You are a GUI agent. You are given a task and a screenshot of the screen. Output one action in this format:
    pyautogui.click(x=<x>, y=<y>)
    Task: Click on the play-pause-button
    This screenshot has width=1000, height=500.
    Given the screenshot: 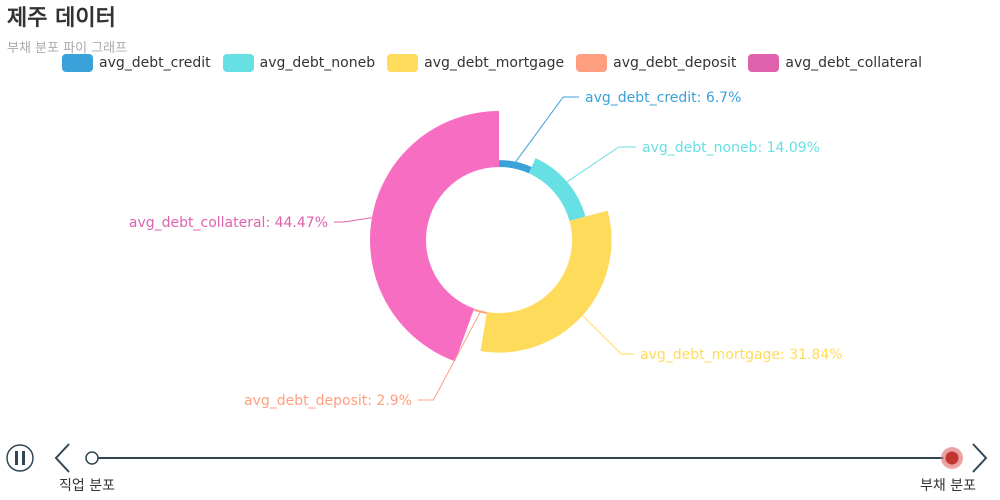 What is the action you would take?
    pyautogui.click(x=20, y=458)
    